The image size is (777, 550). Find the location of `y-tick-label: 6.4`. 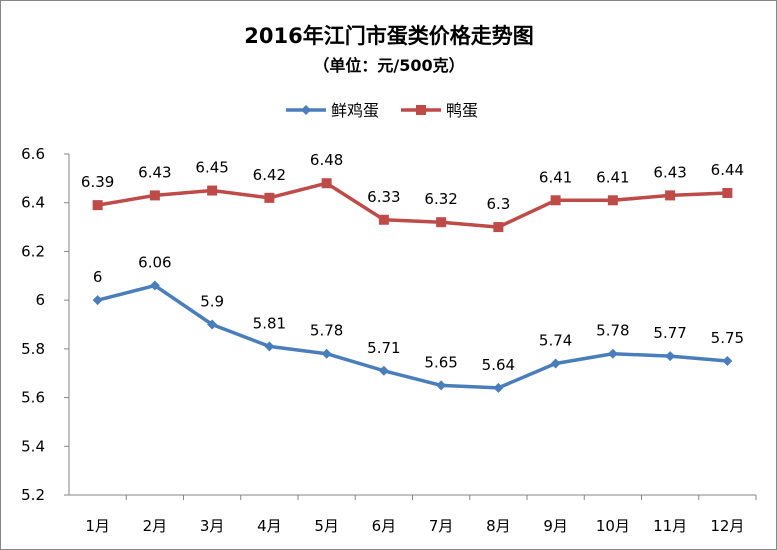

y-tick-label: 6.4 is located at coordinates (33, 203).